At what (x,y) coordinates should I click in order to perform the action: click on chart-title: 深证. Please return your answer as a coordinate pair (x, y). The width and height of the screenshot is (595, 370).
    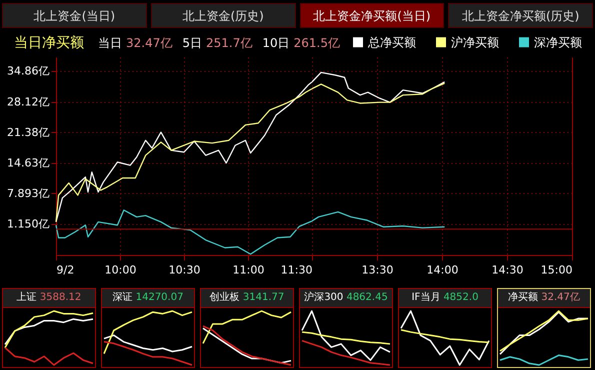
    Looking at the image, I should click on (122, 297).